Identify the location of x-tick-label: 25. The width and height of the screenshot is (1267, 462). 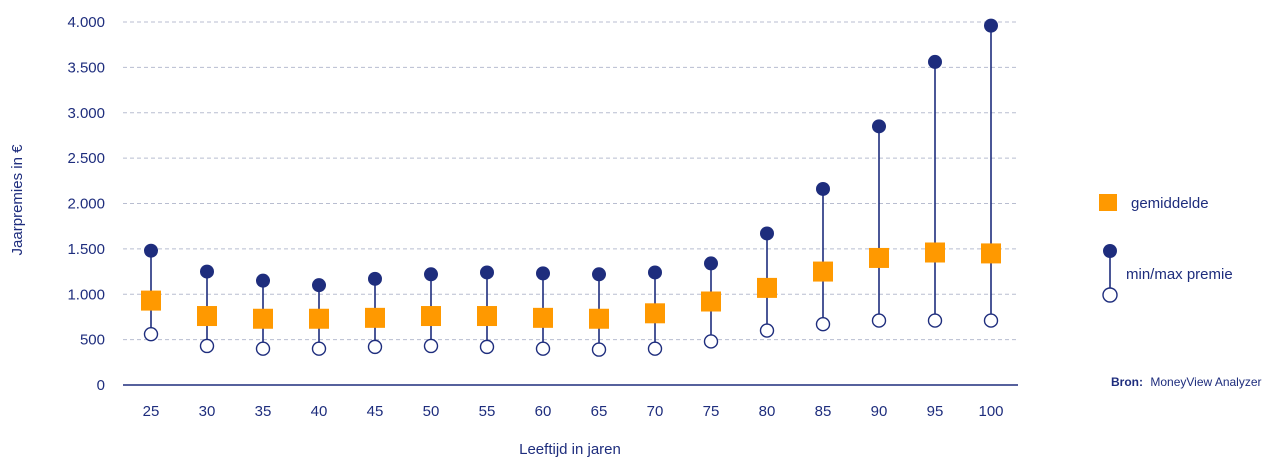
(151, 411).